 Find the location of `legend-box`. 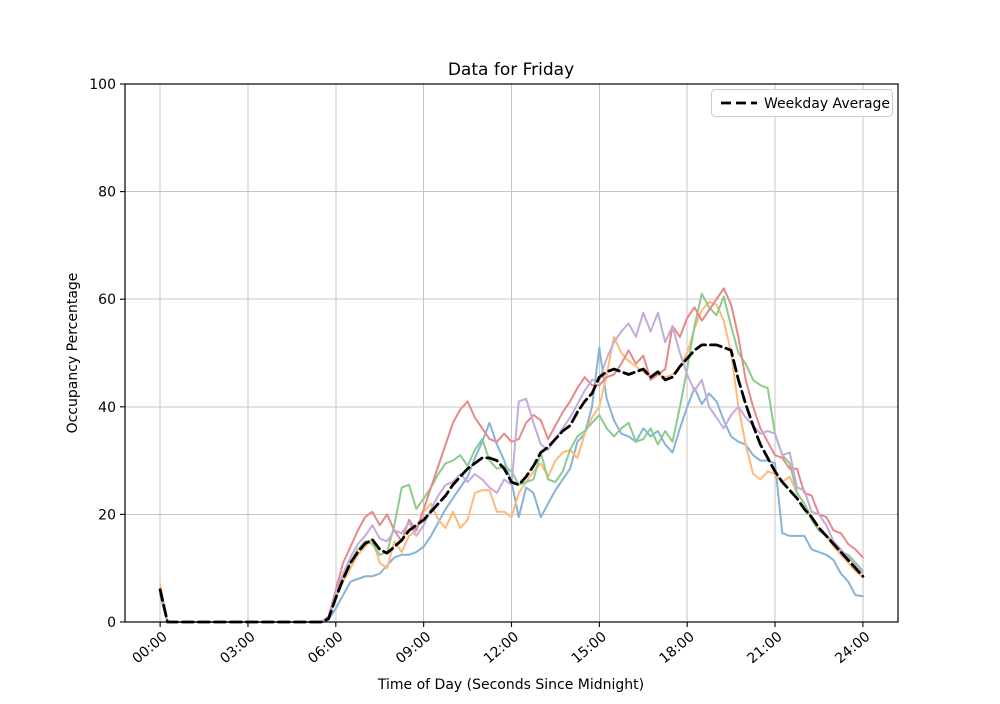

legend-box is located at coordinates (802, 103).